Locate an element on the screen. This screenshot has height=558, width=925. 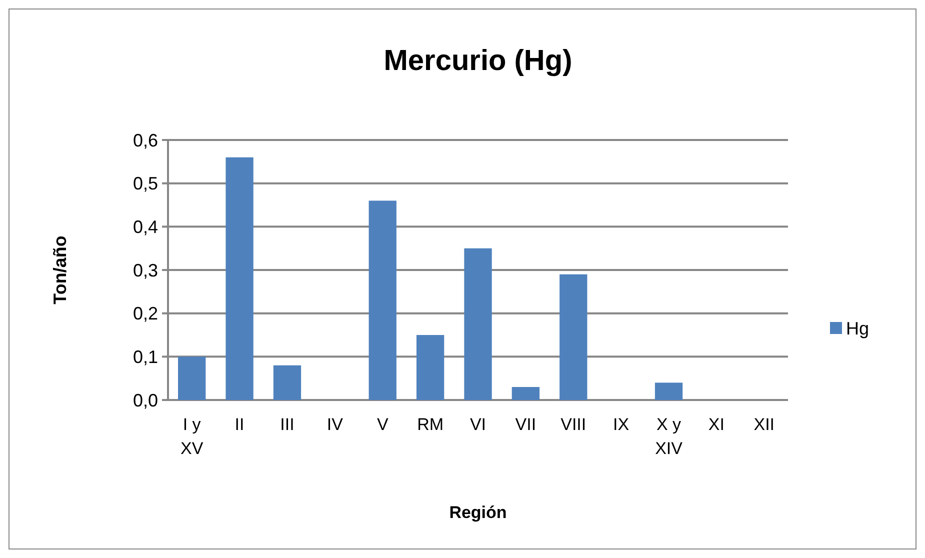
y-tick-label: 0,1 is located at coordinates (145, 356).